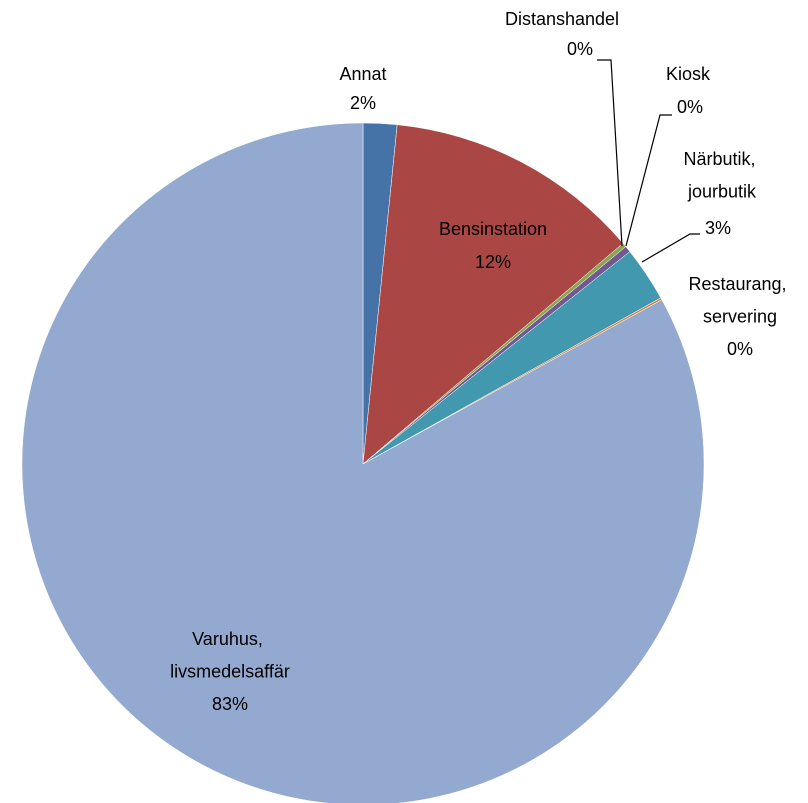  I want to click on category-label: Varuhus, livsmedelsaffär, so click(230, 655).